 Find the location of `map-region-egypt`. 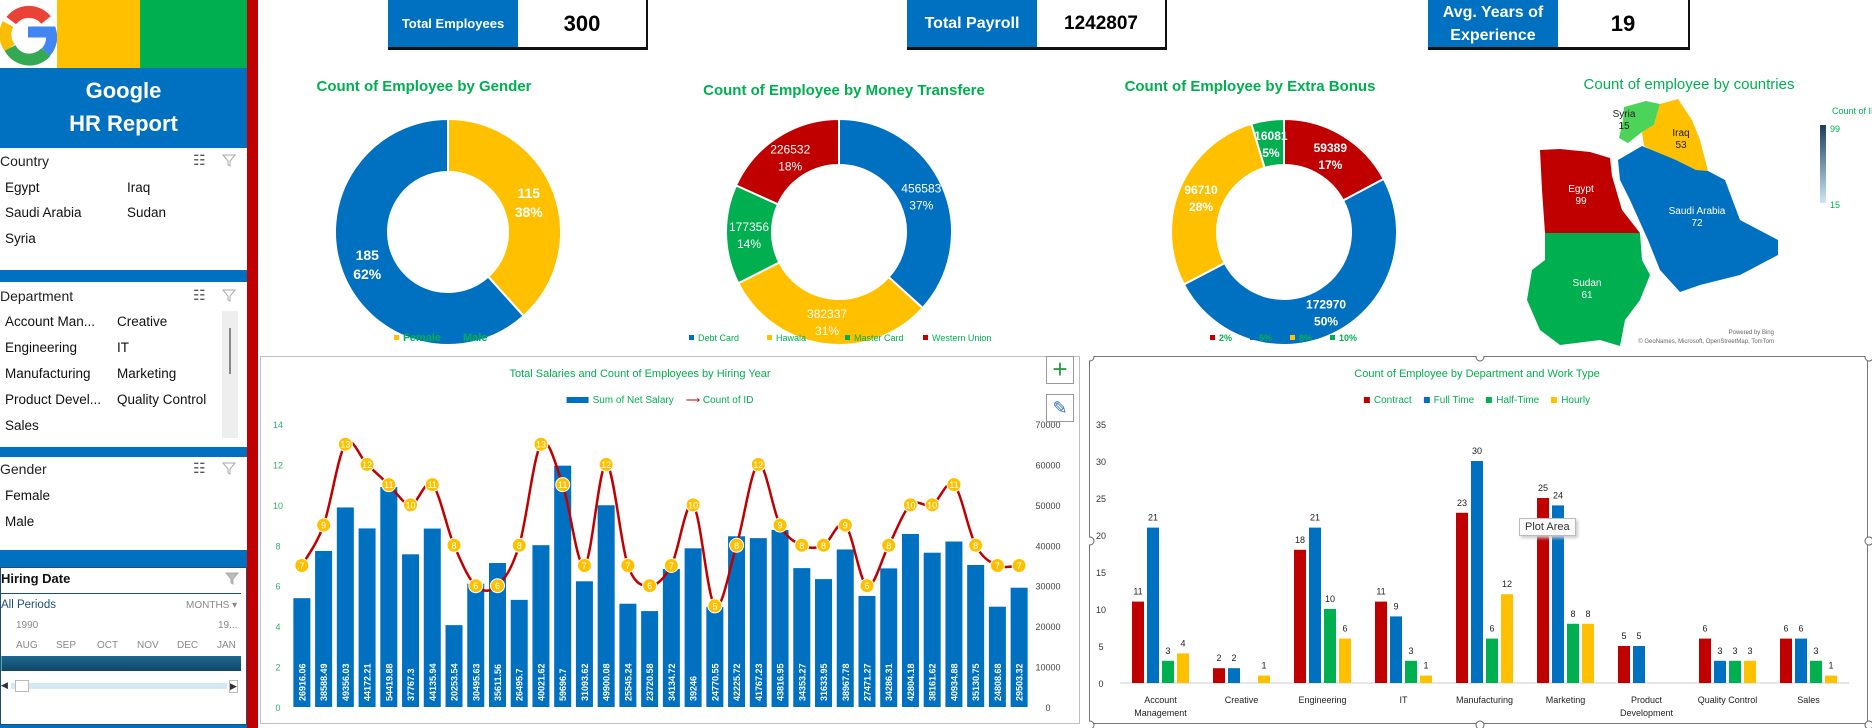

map-region-egypt is located at coordinates (1590, 191).